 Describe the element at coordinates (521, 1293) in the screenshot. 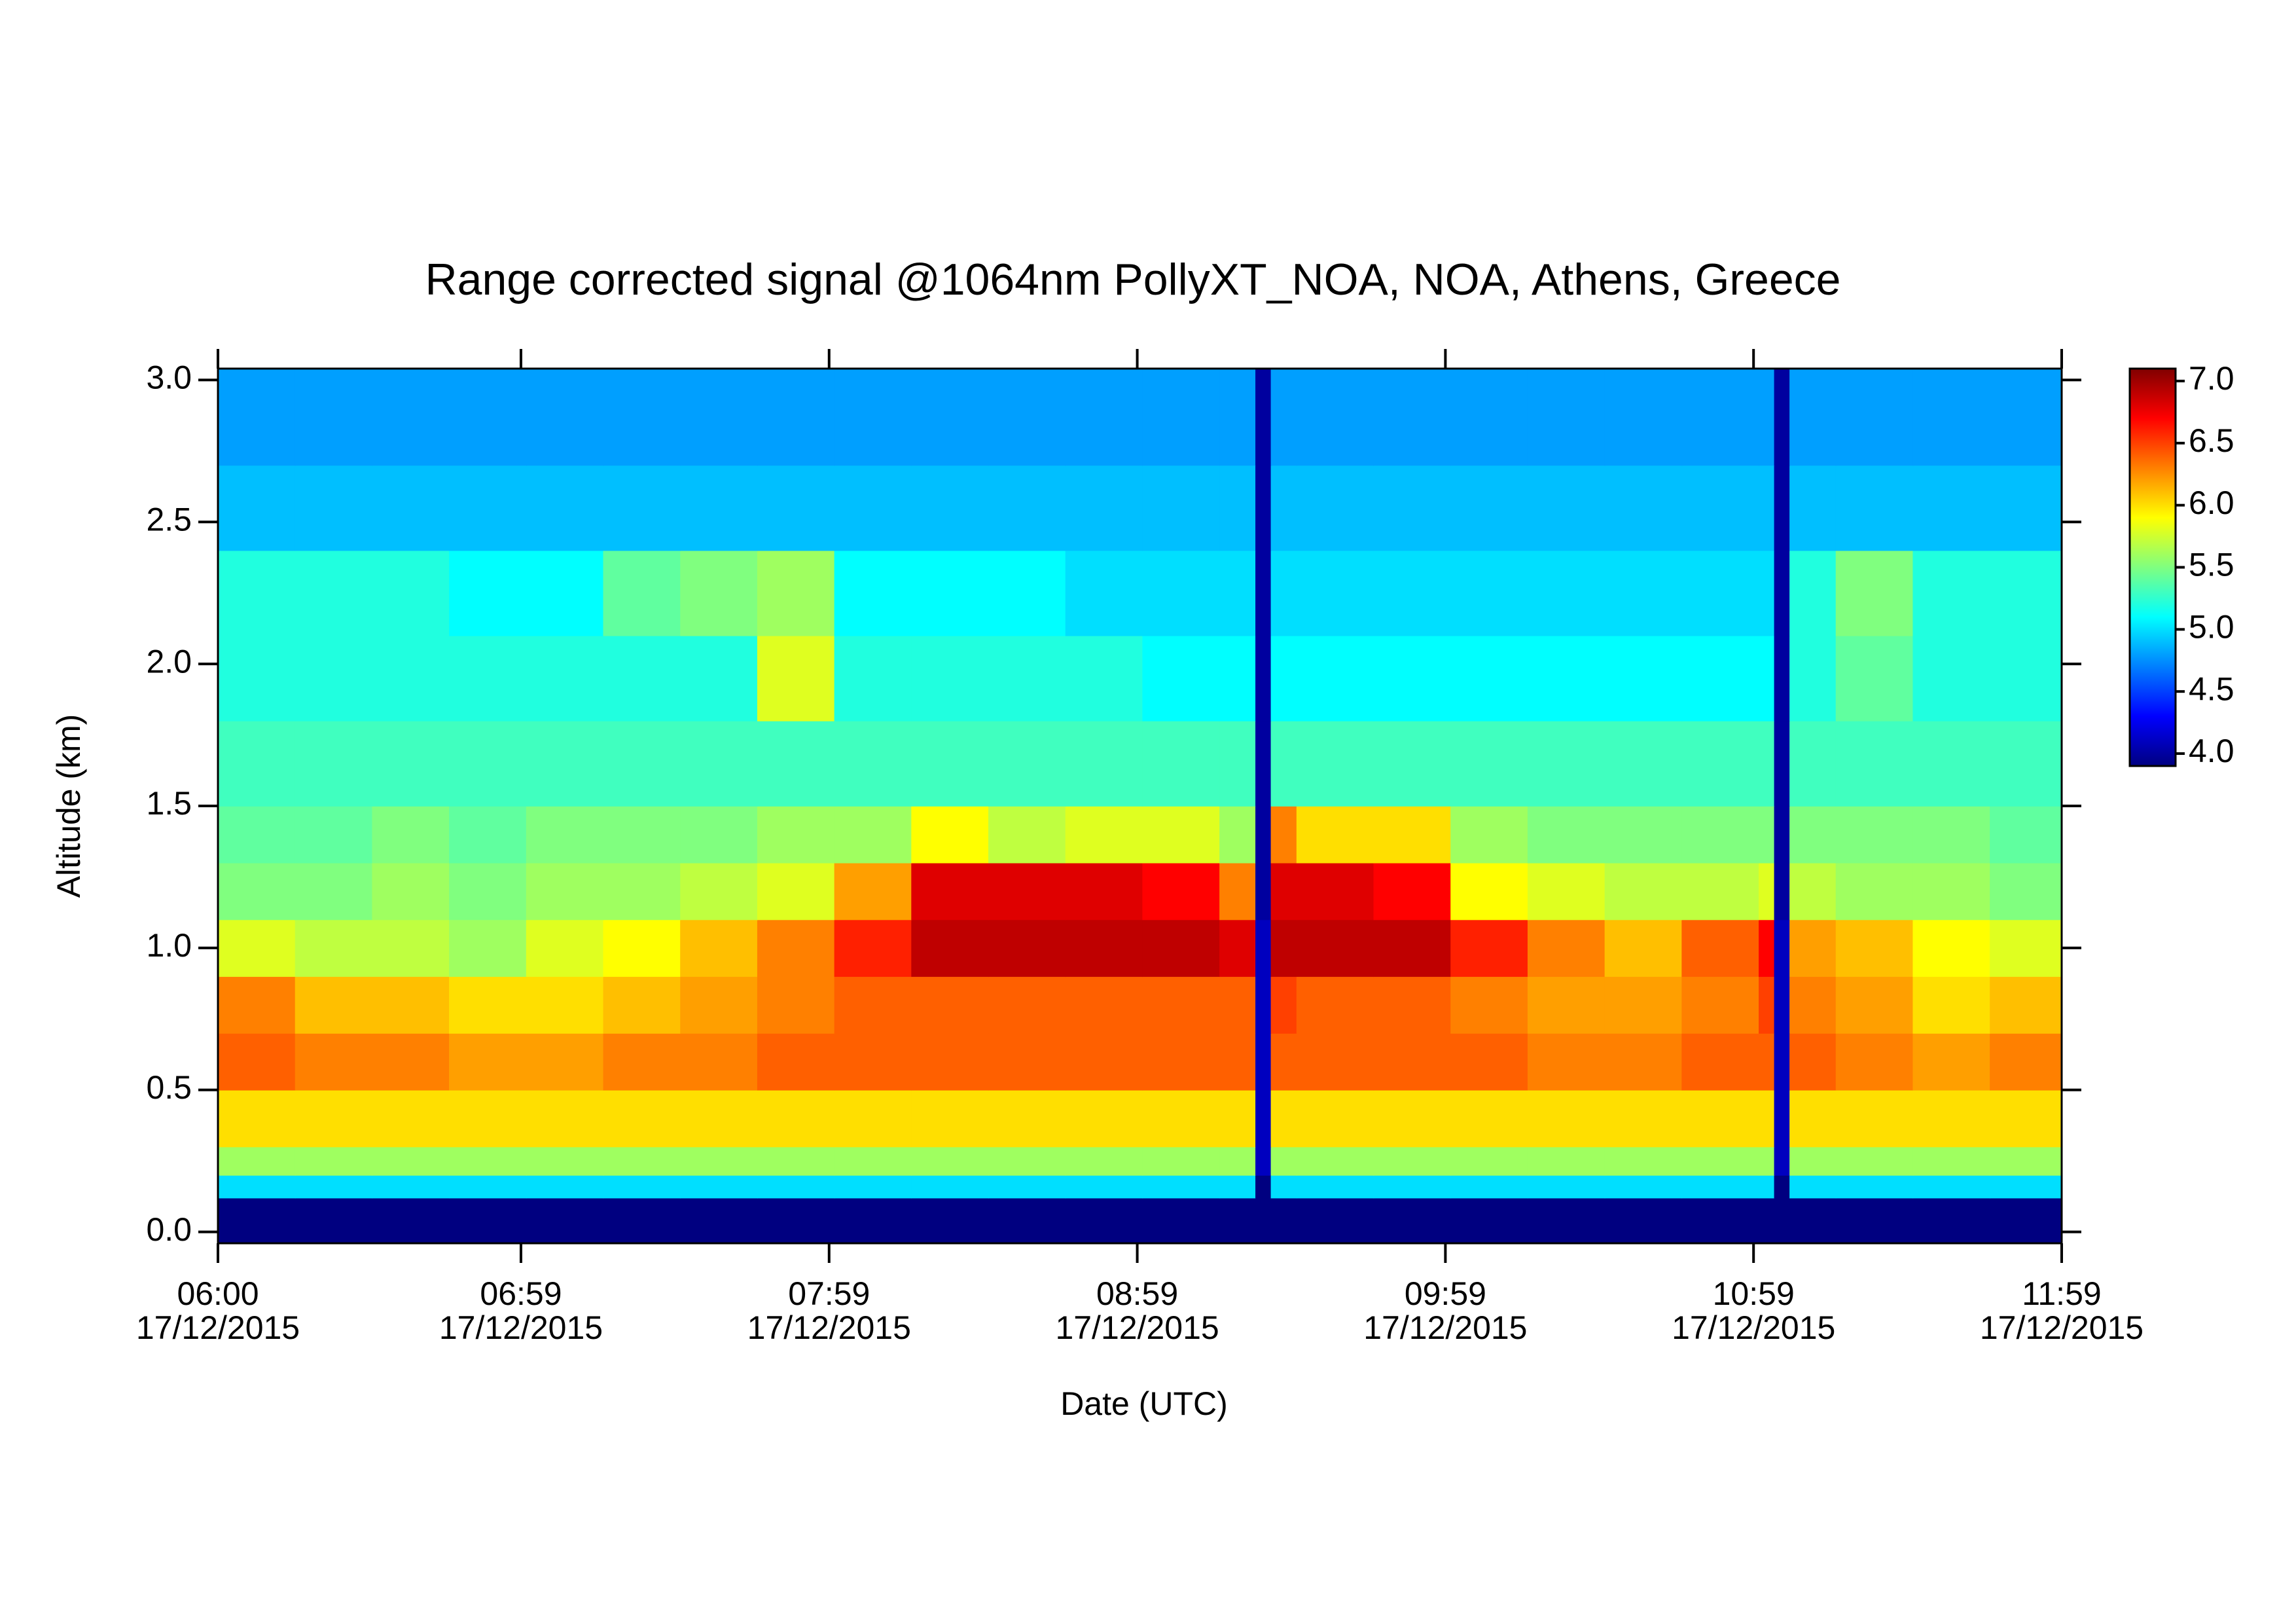

I see `x-tick-label: 06:59` at that location.